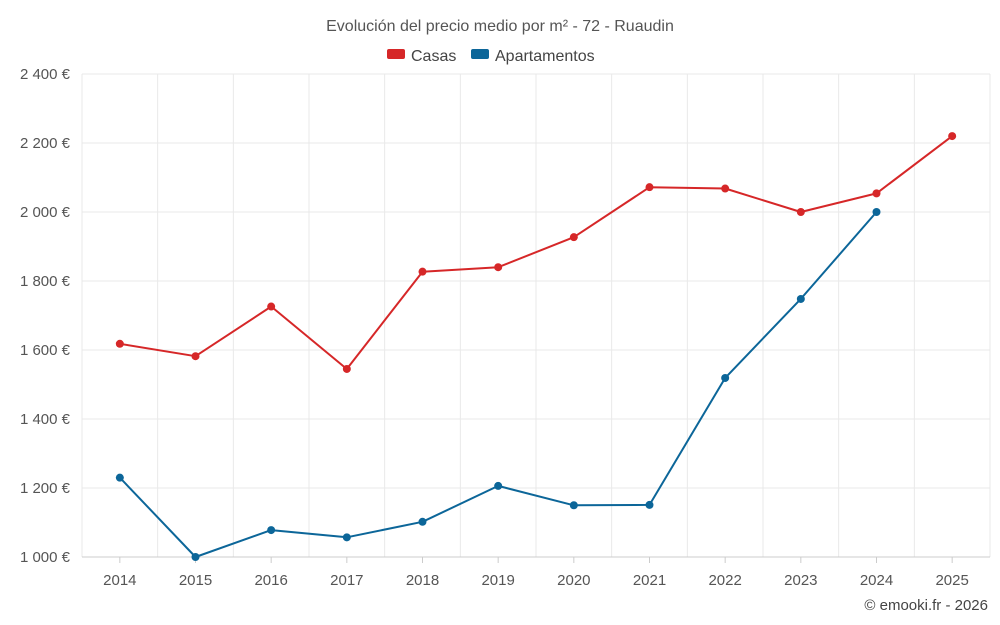  What do you see at coordinates (45, 557) in the screenshot?
I see `y-tick-label: 1 000 €` at bounding box center [45, 557].